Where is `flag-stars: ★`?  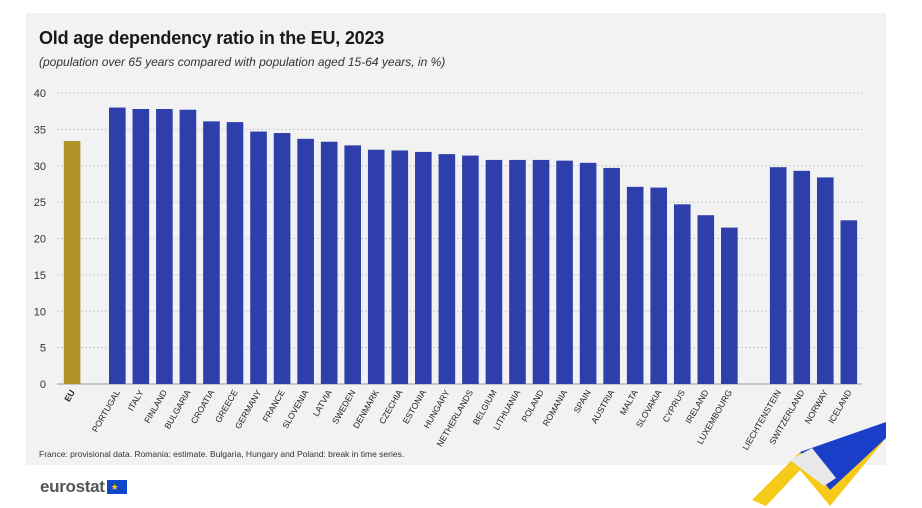
flag-stars: ★ is located at coordinates (114, 487).